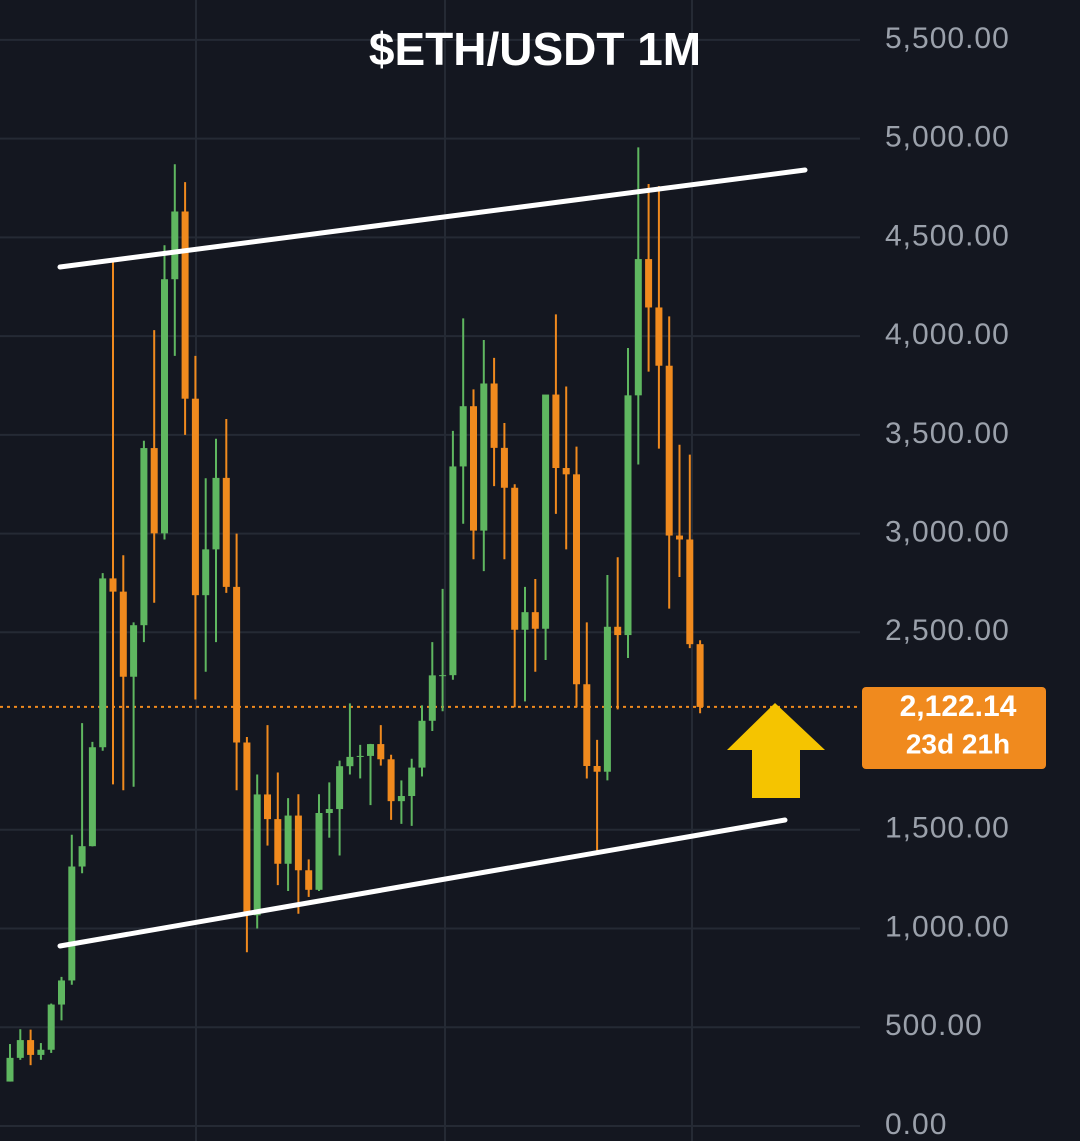 The image size is (1080, 1141). What do you see at coordinates (422, 883) in the screenshot?
I see `lower-trendline` at bounding box center [422, 883].